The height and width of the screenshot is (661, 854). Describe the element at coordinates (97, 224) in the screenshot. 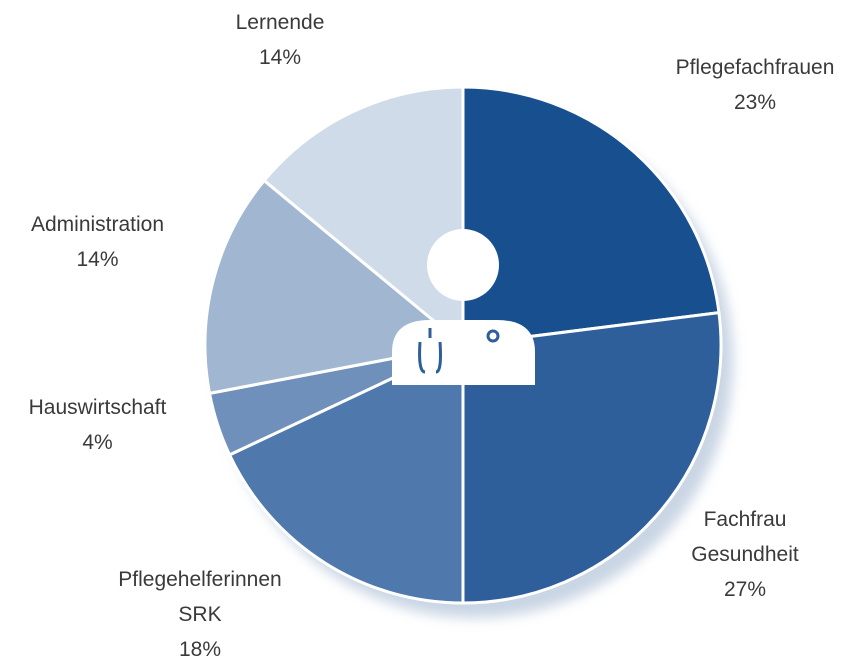

I see `category-name: Administration` at that location.